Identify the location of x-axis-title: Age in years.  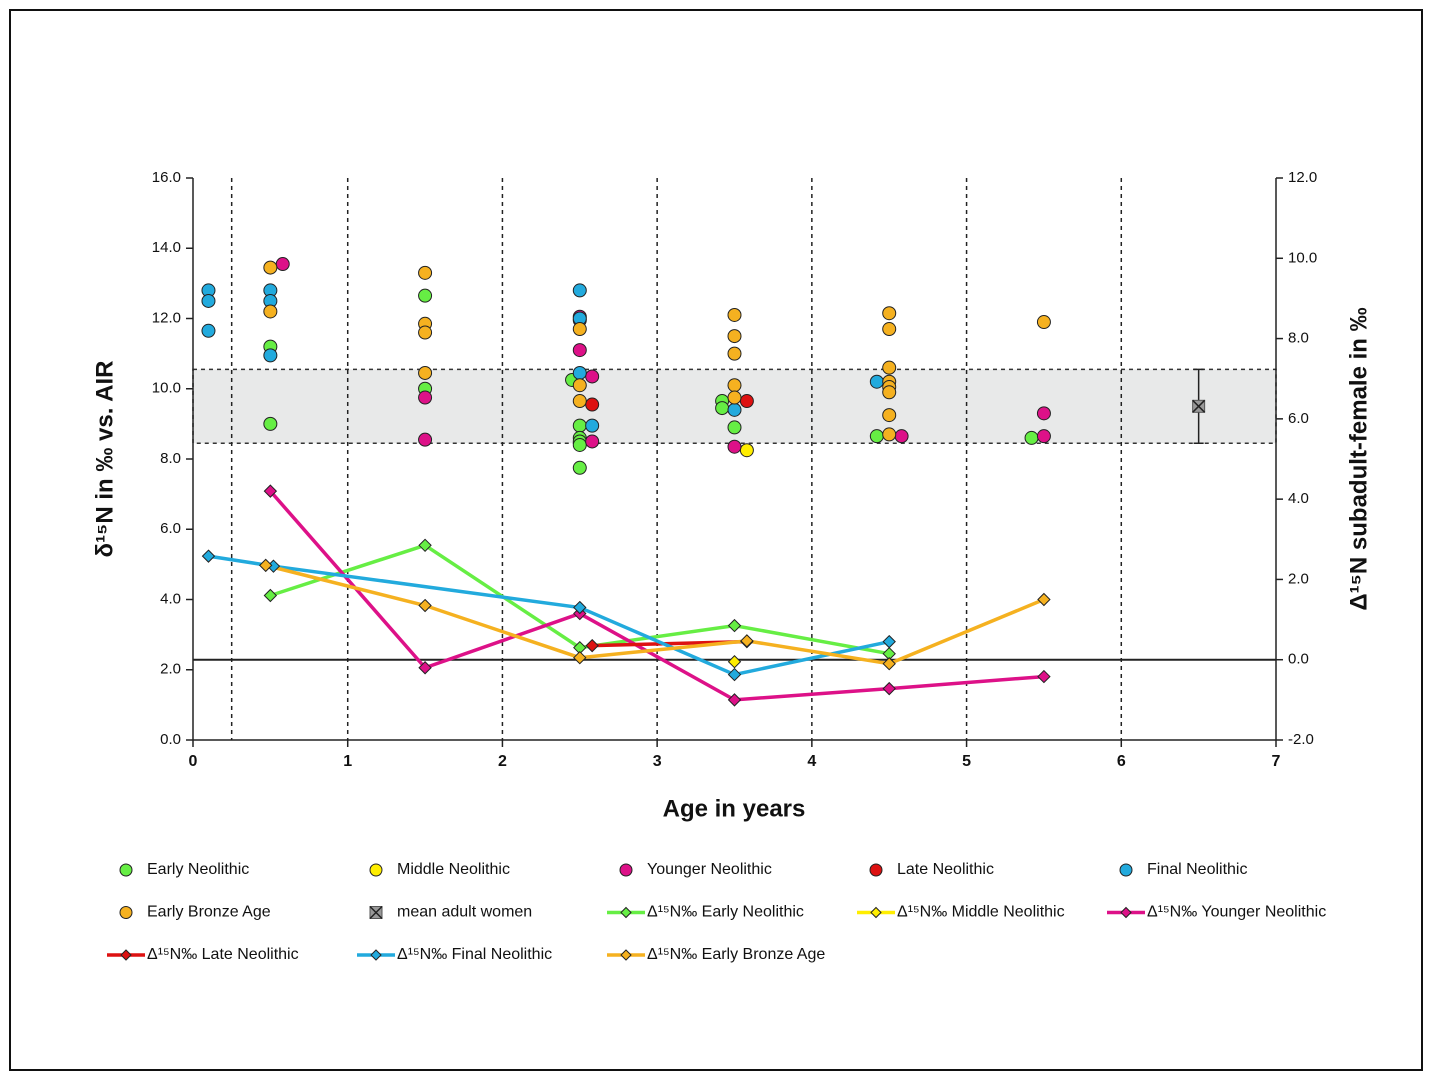
(734, 808).